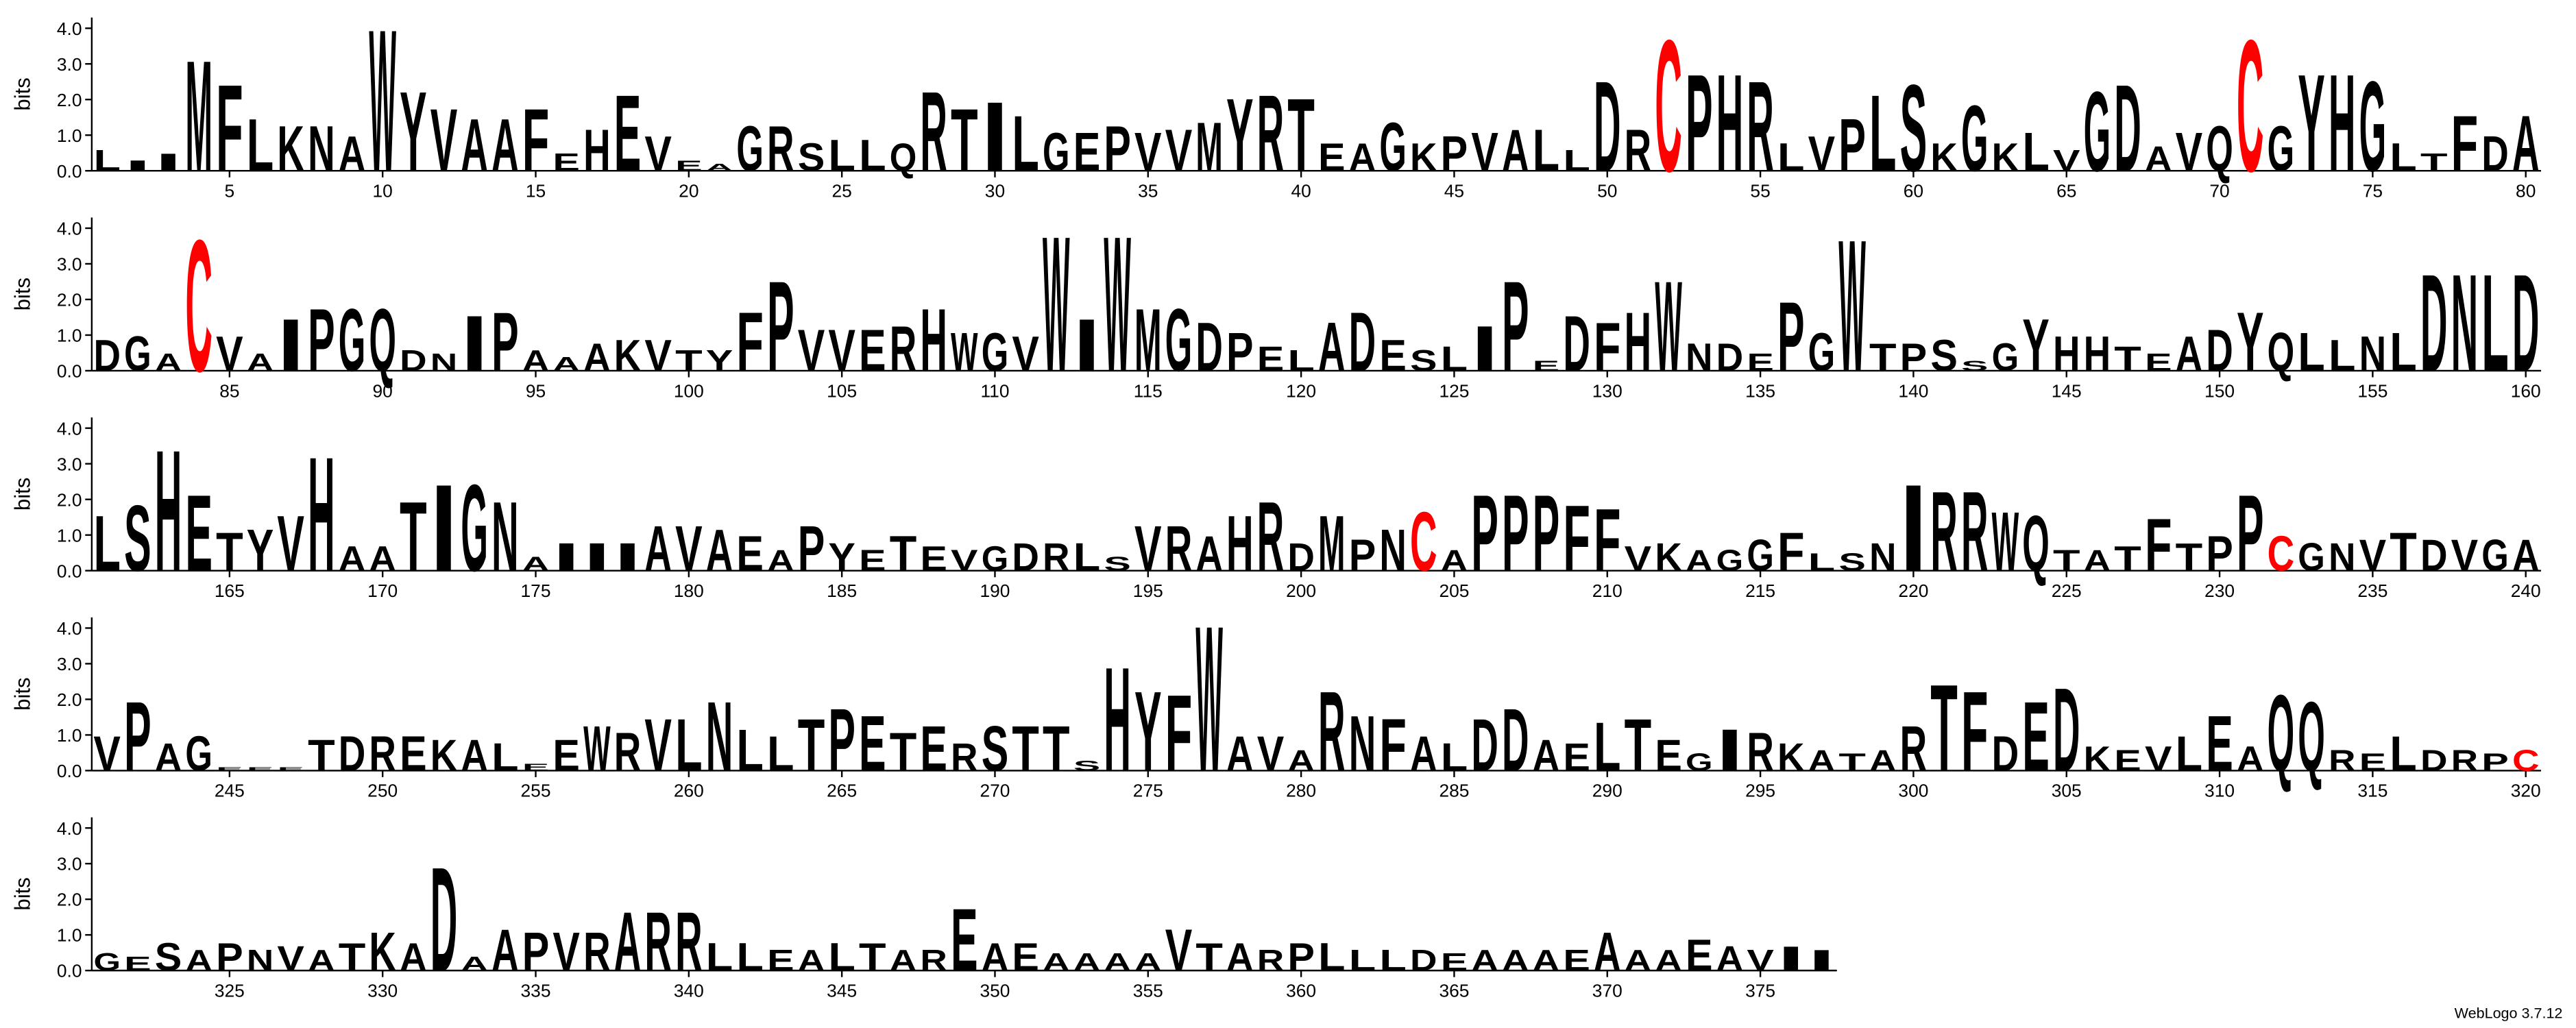 This screenshot has width=2576, height=1028. What do you see at coordinates (1301, 390) in the screenshot?
I see `x-tick-label: 120` at bounding box center [1301, 390].